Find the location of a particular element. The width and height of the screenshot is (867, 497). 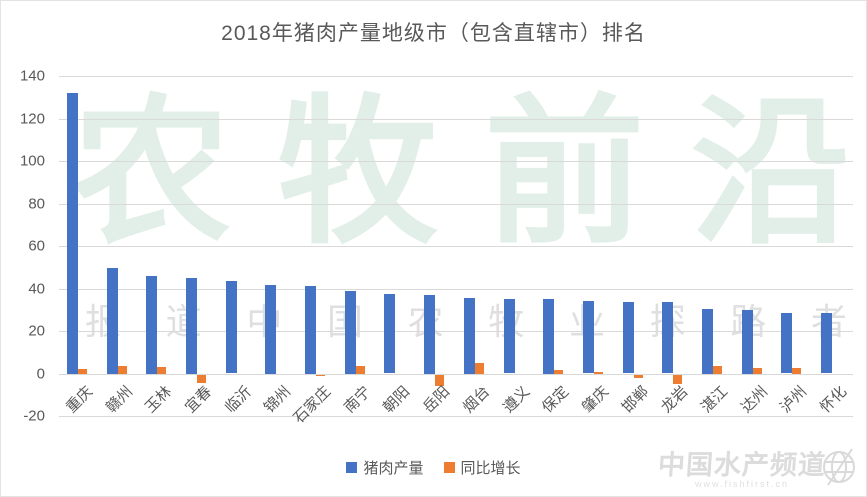

x-tick-label: 泸州 is located at coordinates (794, 400).